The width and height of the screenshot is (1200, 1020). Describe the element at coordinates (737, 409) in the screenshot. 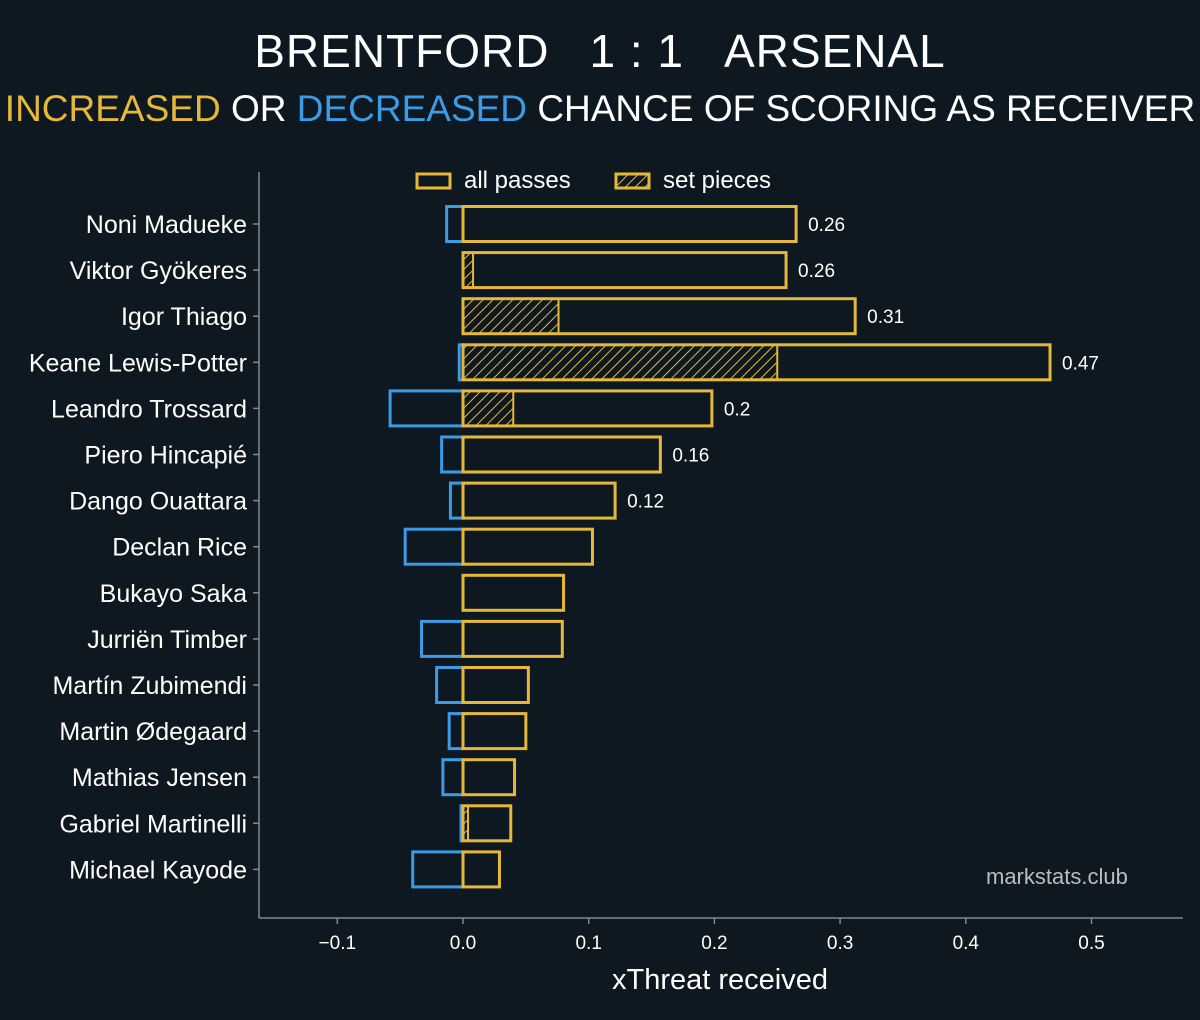

I see `bar-value-label: 0.2` at that location.